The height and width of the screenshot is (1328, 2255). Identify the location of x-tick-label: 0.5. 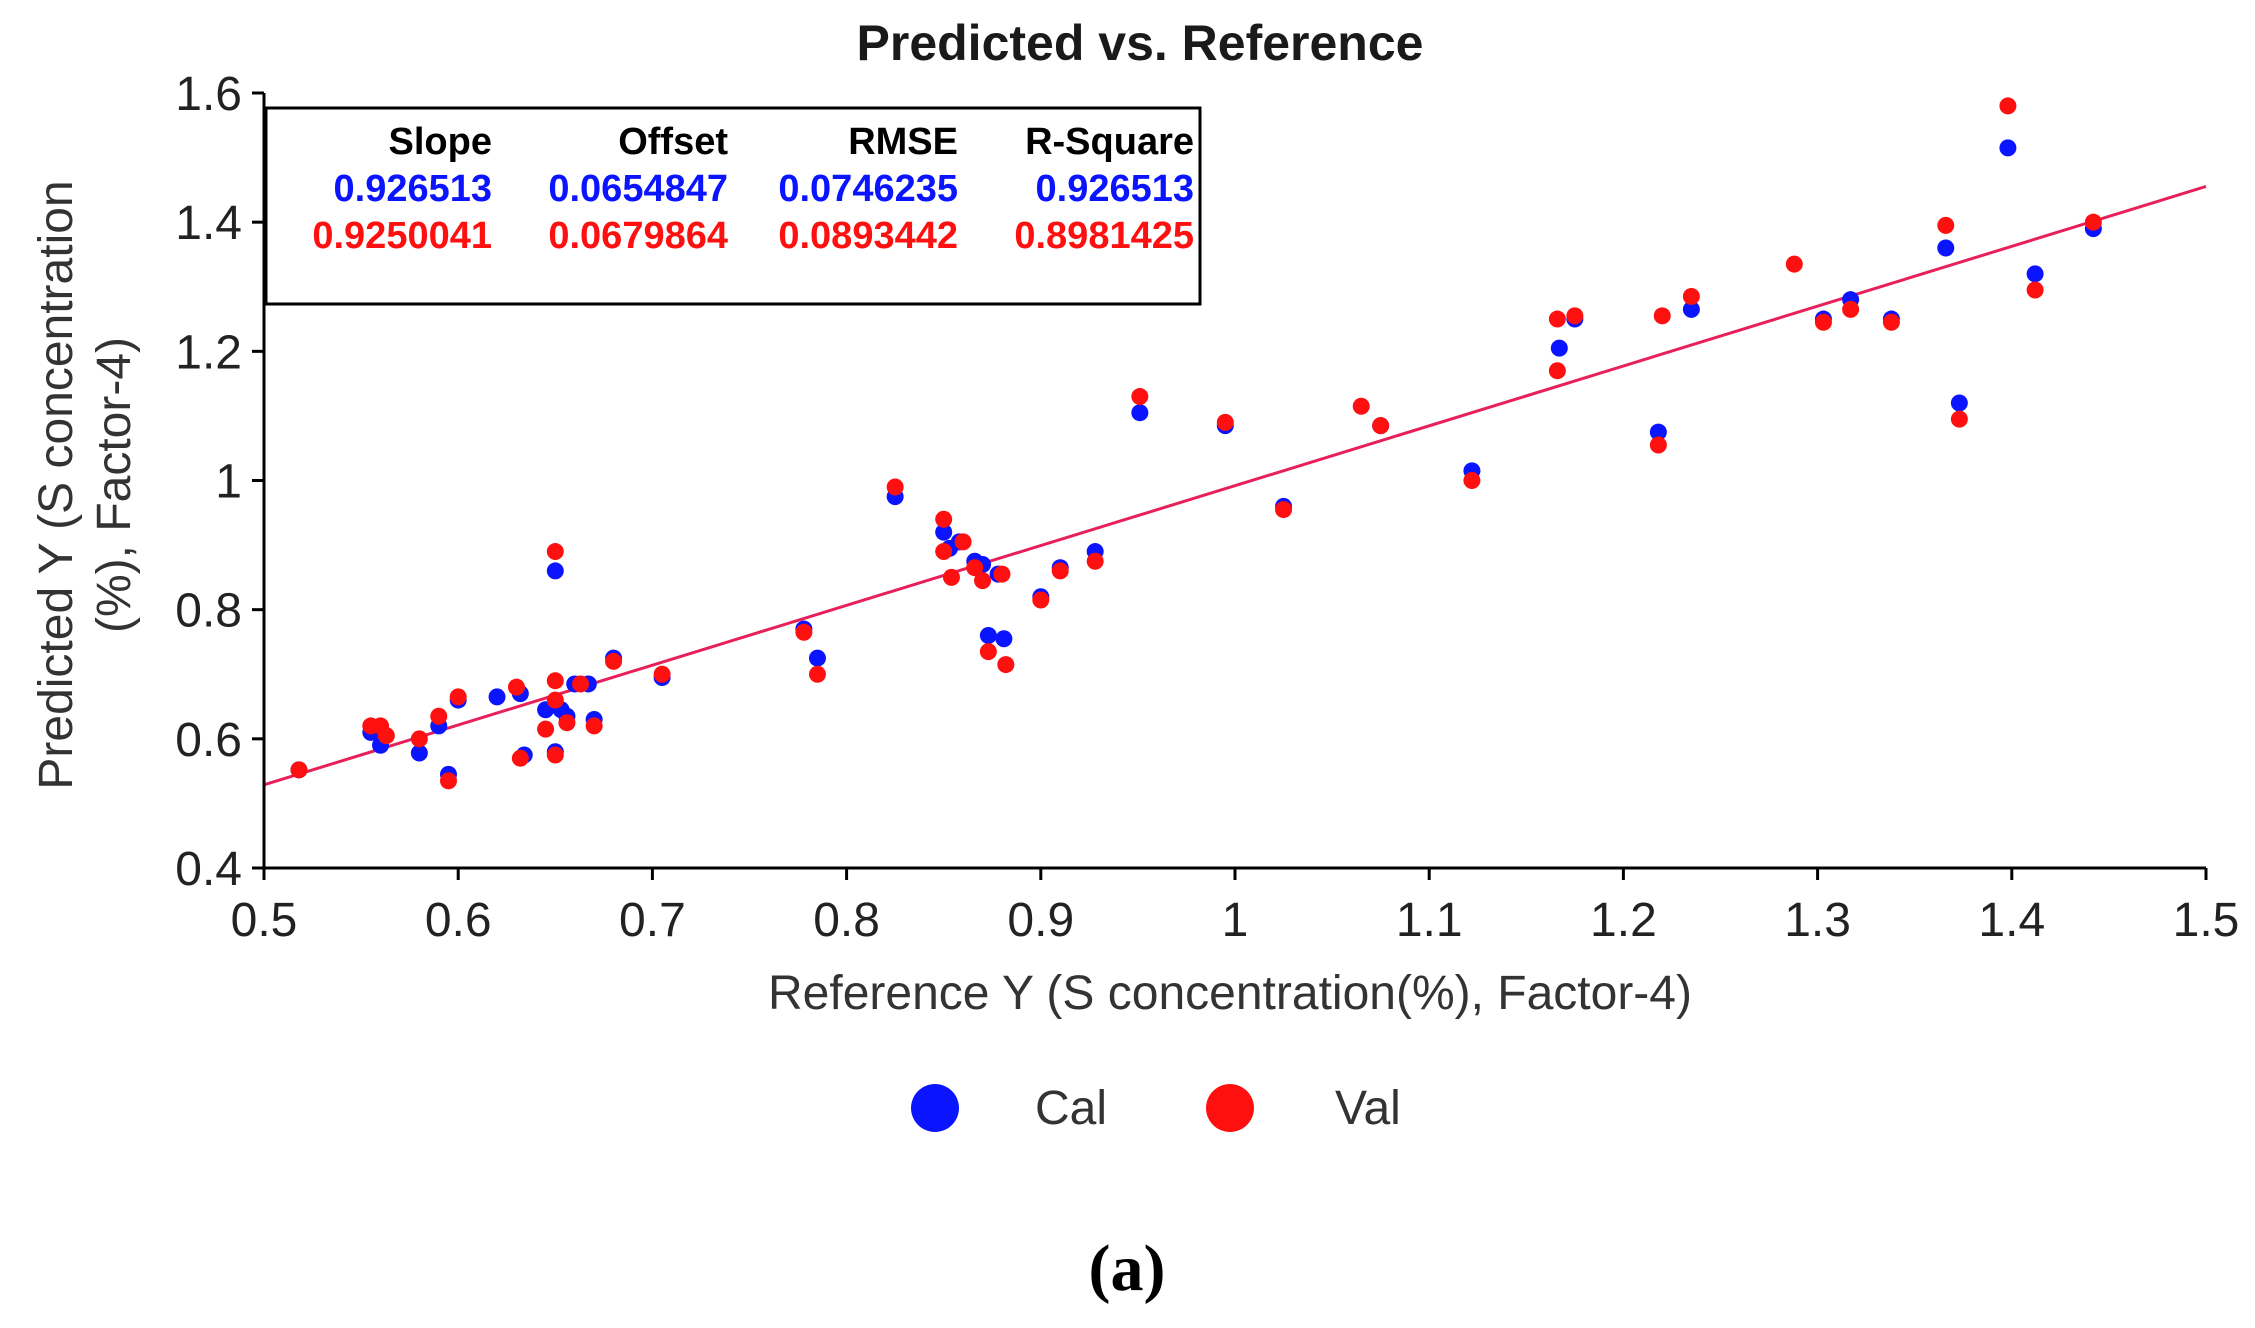
(264, 920).